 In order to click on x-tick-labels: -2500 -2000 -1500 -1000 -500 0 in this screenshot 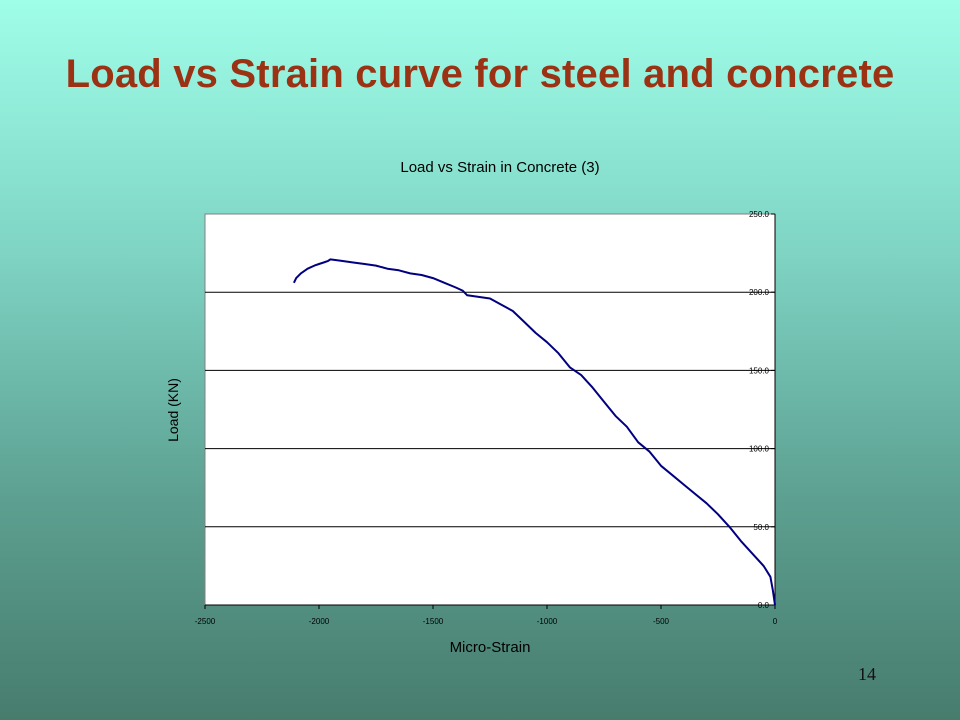, I will do `click(486, 621)`.